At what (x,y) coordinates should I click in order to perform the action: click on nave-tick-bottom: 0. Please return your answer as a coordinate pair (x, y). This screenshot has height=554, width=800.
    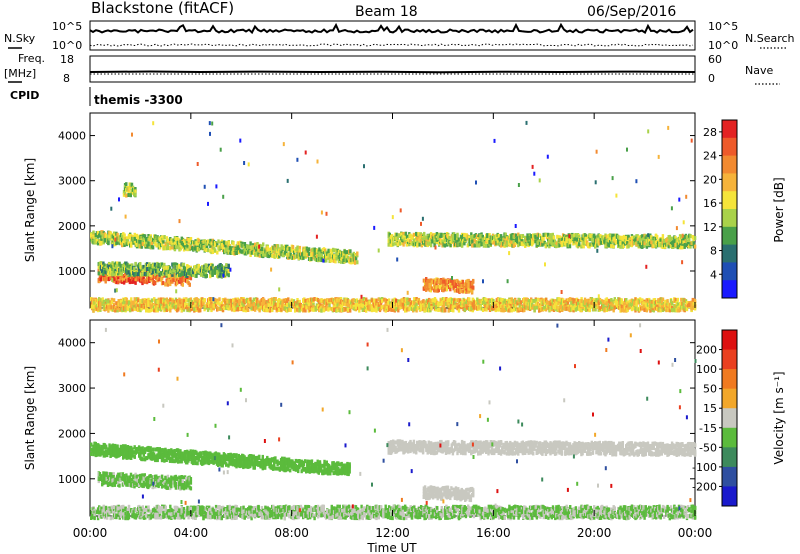
    Looking at the image, I should click on (711, 78).